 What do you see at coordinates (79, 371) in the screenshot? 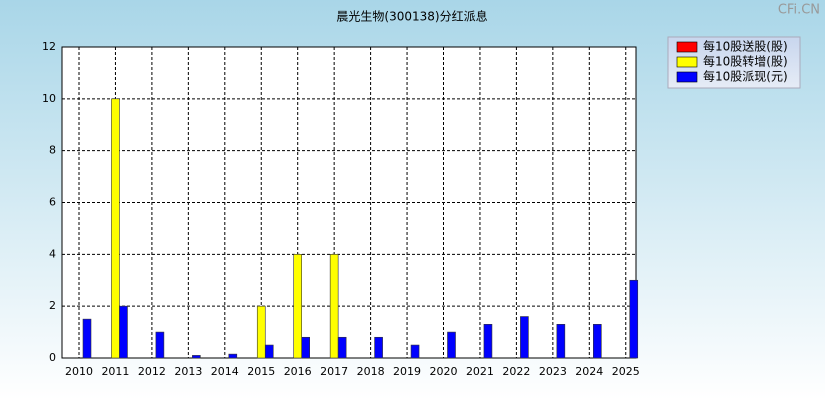
I see `x-tick-label: 2010` at bounding box center [79, 371].